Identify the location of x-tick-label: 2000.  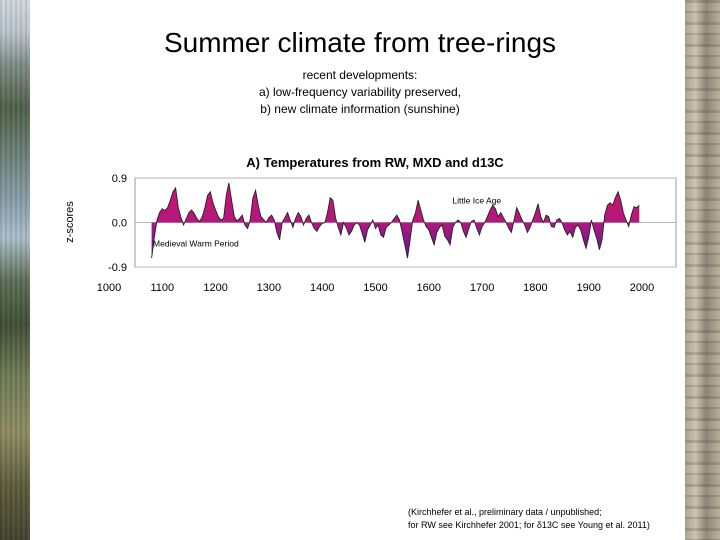
(642, 288).